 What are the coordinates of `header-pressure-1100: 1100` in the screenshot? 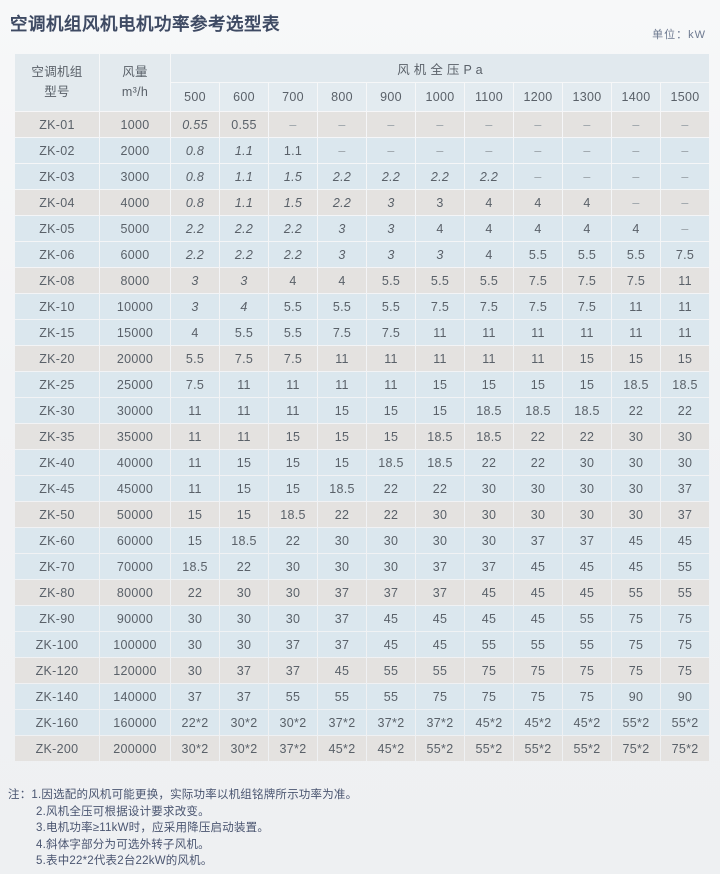 It's located at (489, 97).